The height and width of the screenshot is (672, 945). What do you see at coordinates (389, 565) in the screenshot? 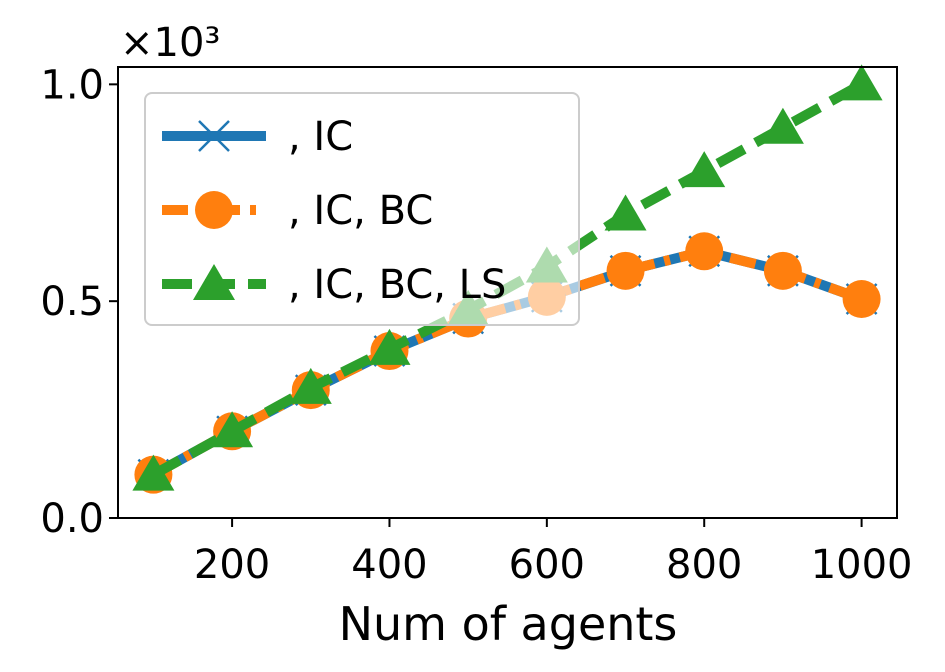
I see `x-tick-label: 400` at bounding box center [389, 565].